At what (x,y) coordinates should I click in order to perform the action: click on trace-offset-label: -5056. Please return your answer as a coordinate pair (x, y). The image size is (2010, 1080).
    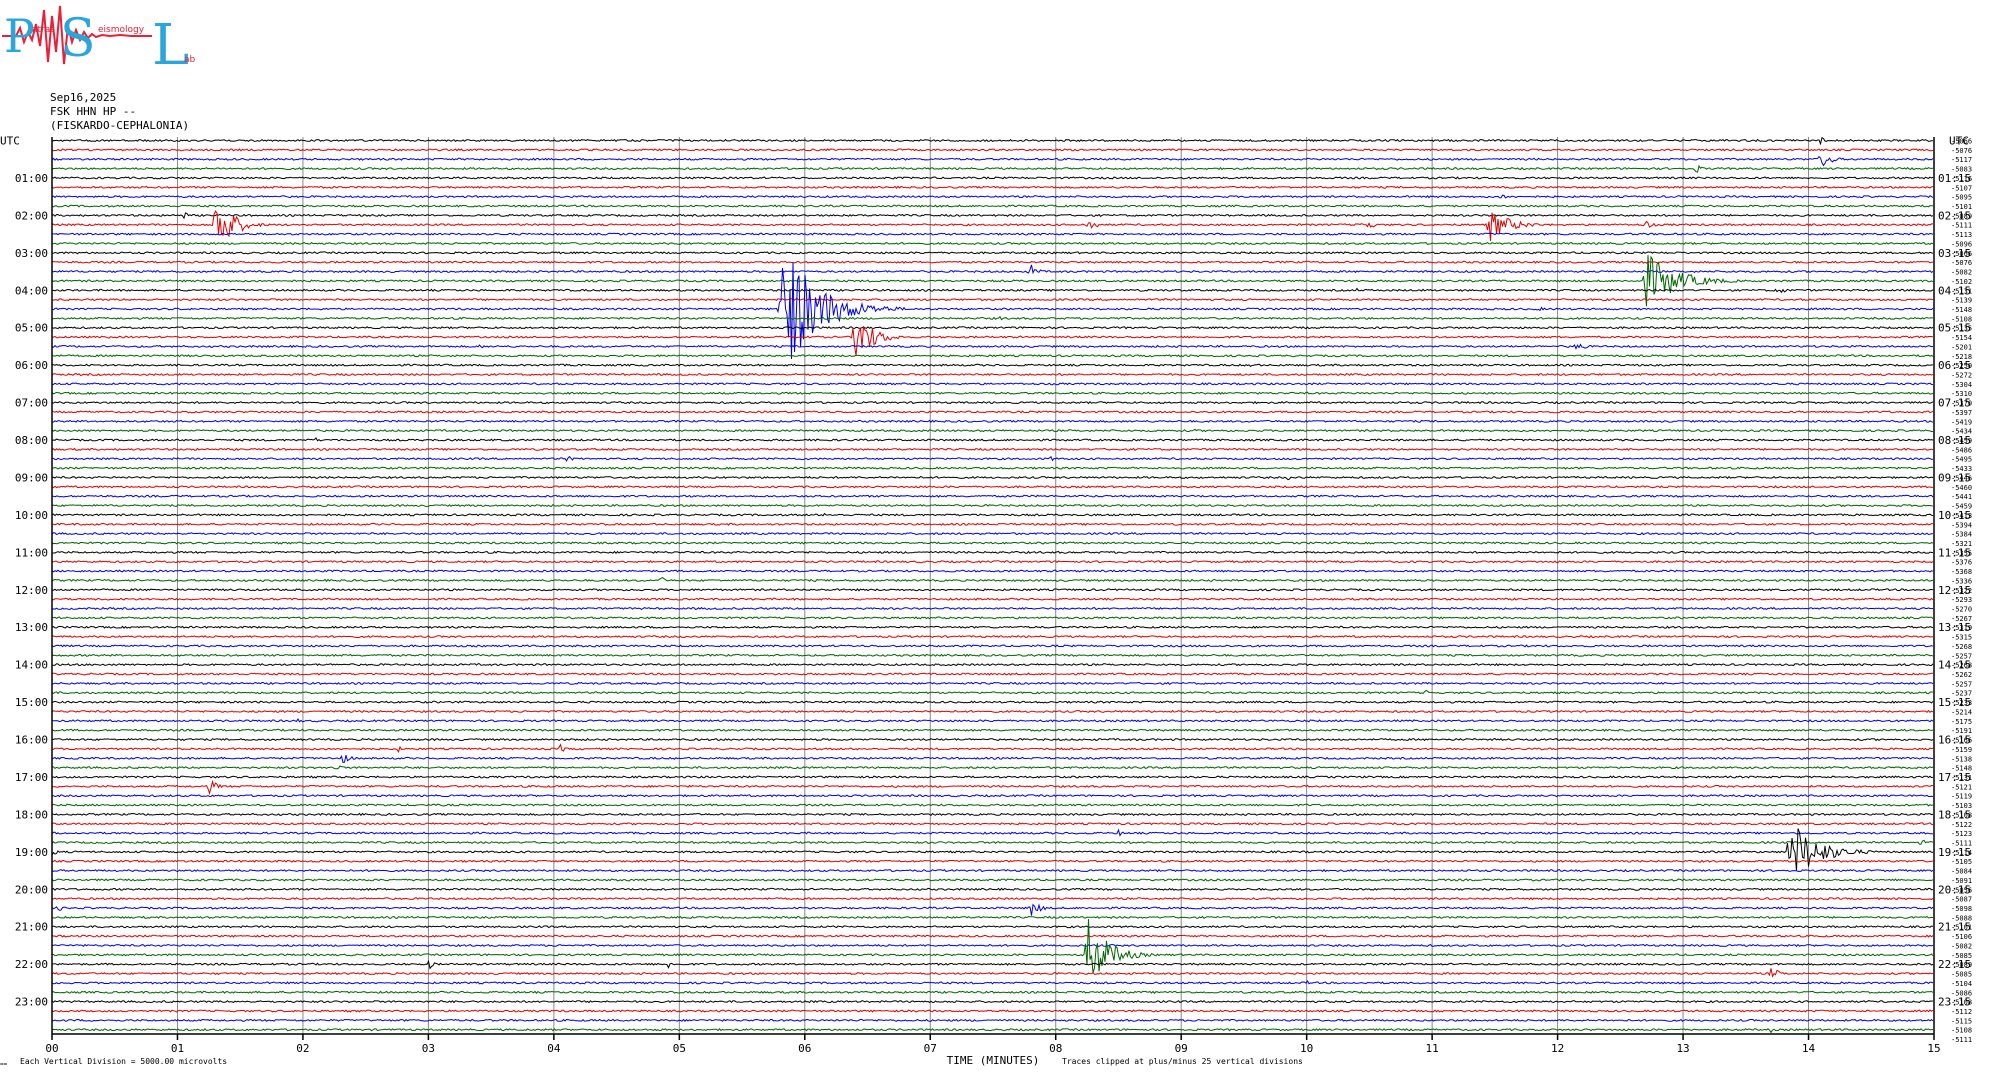
    Looking at the image, I should click on (1961, 890).